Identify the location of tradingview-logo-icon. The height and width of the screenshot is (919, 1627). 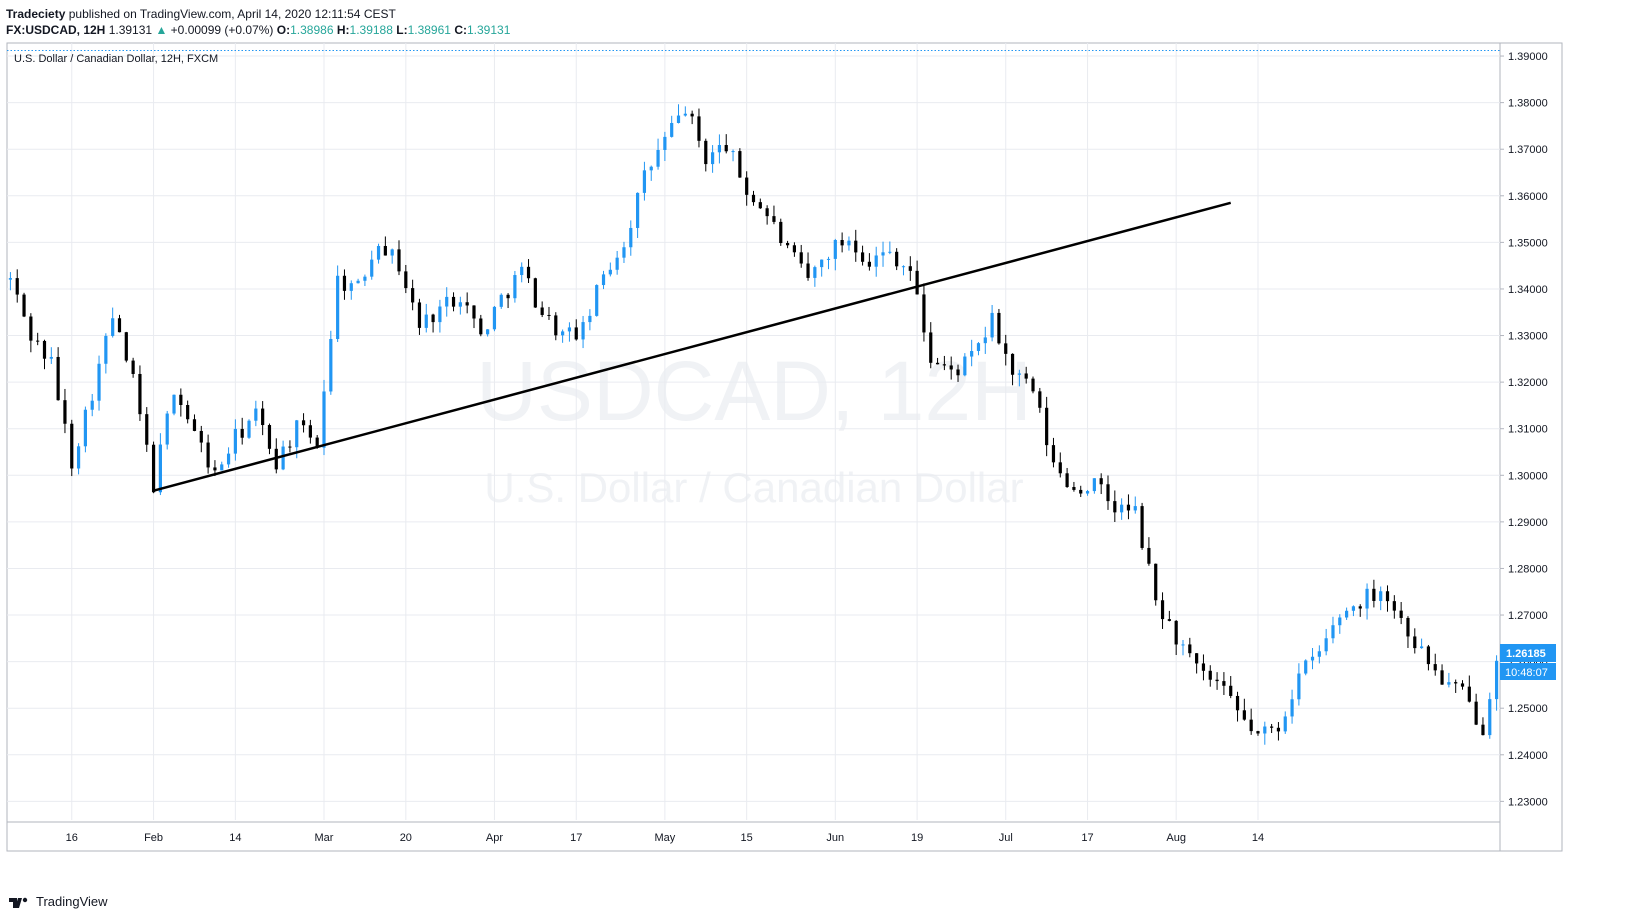
(19, 901).